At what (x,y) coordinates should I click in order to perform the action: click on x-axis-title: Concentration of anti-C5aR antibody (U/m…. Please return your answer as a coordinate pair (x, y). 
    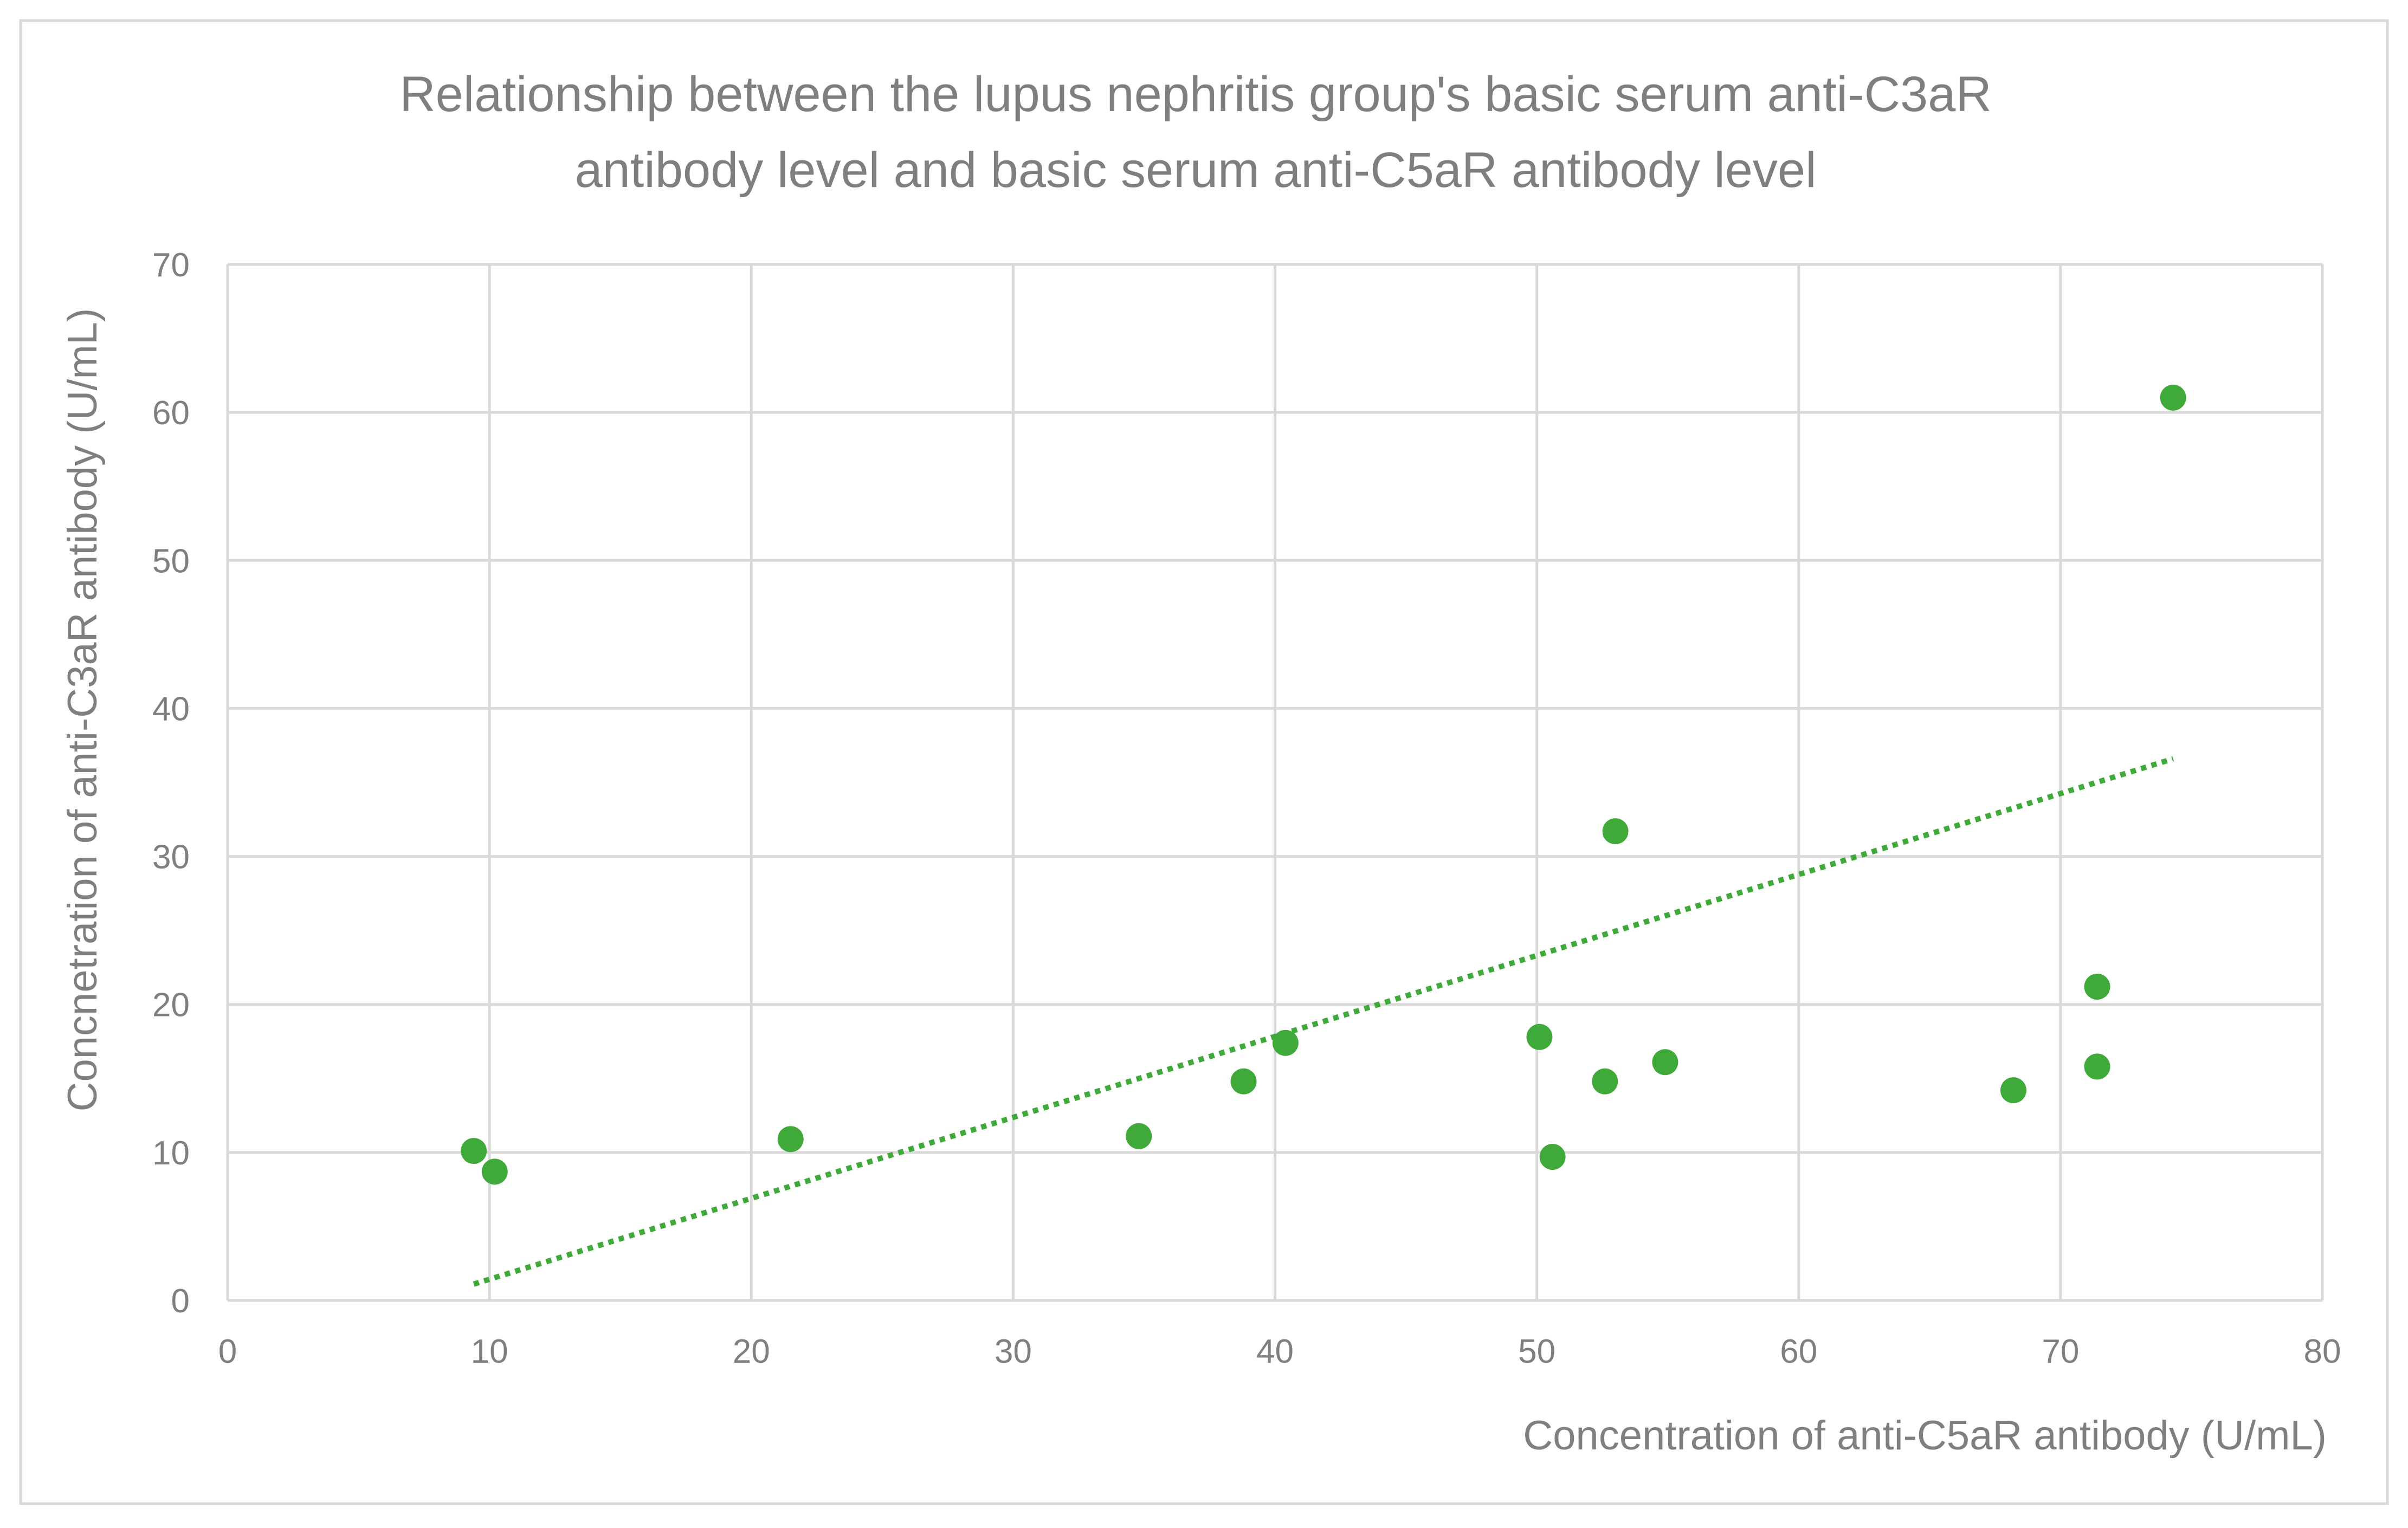
    Looking at the image, I should click on (1925, 1436).